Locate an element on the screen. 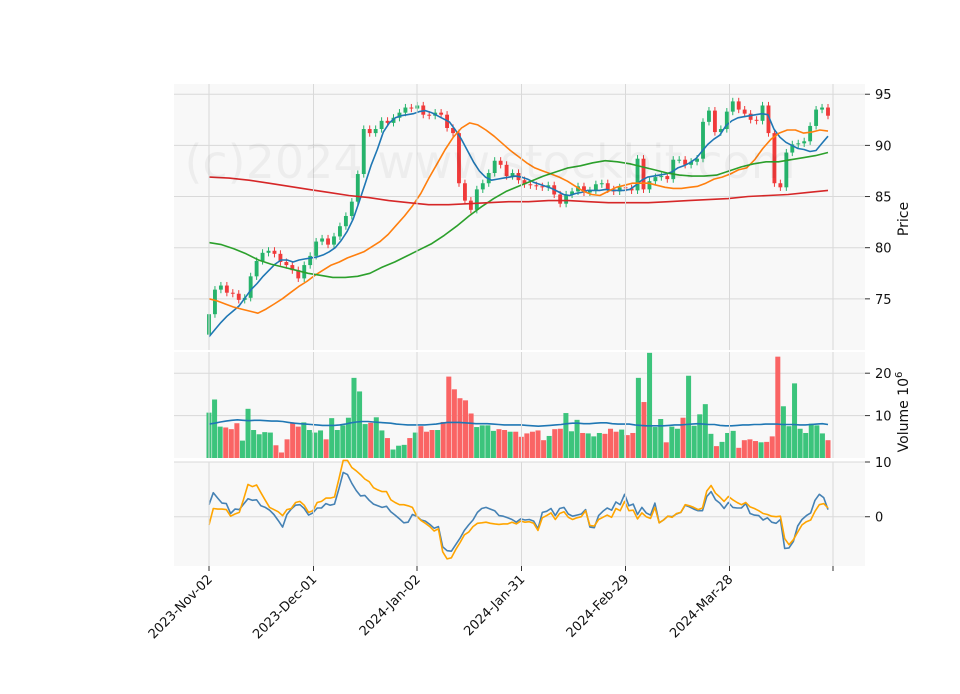 This screenshot has height=694, width=960. x-tick-label: 2024-Jan-31 is located at coordinates (494, 605).